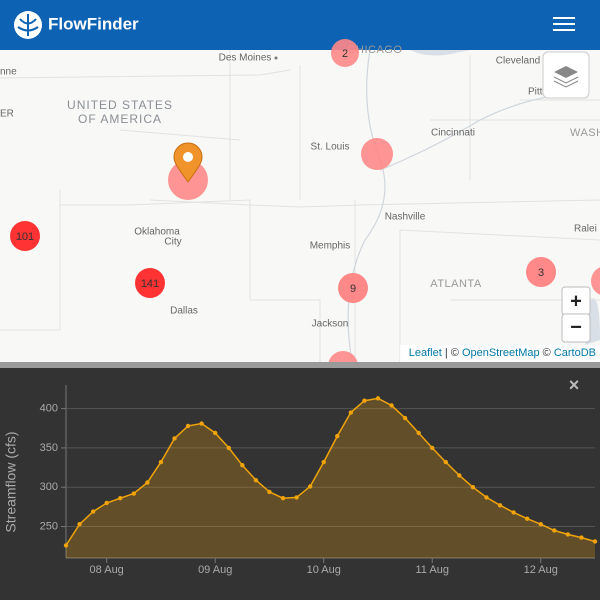 The width and height of the screenshot is (600, 600). What do you see at coordinates (547, 353) in the screenshot?
I see `attribution-text: ©` at bounding box center [547, 353].